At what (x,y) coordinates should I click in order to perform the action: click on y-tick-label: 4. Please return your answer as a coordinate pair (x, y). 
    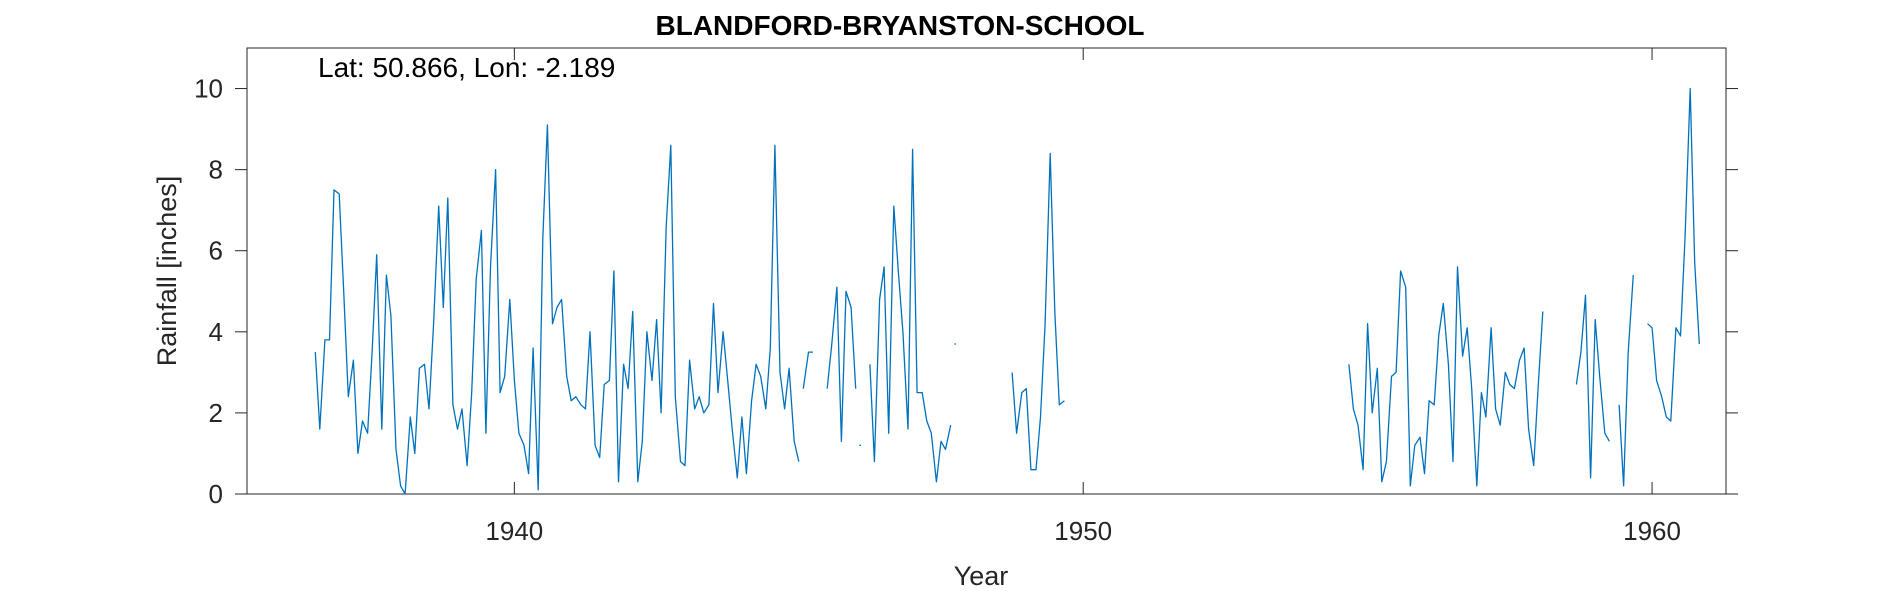
    Looking at the image, I should click on (216, 332).